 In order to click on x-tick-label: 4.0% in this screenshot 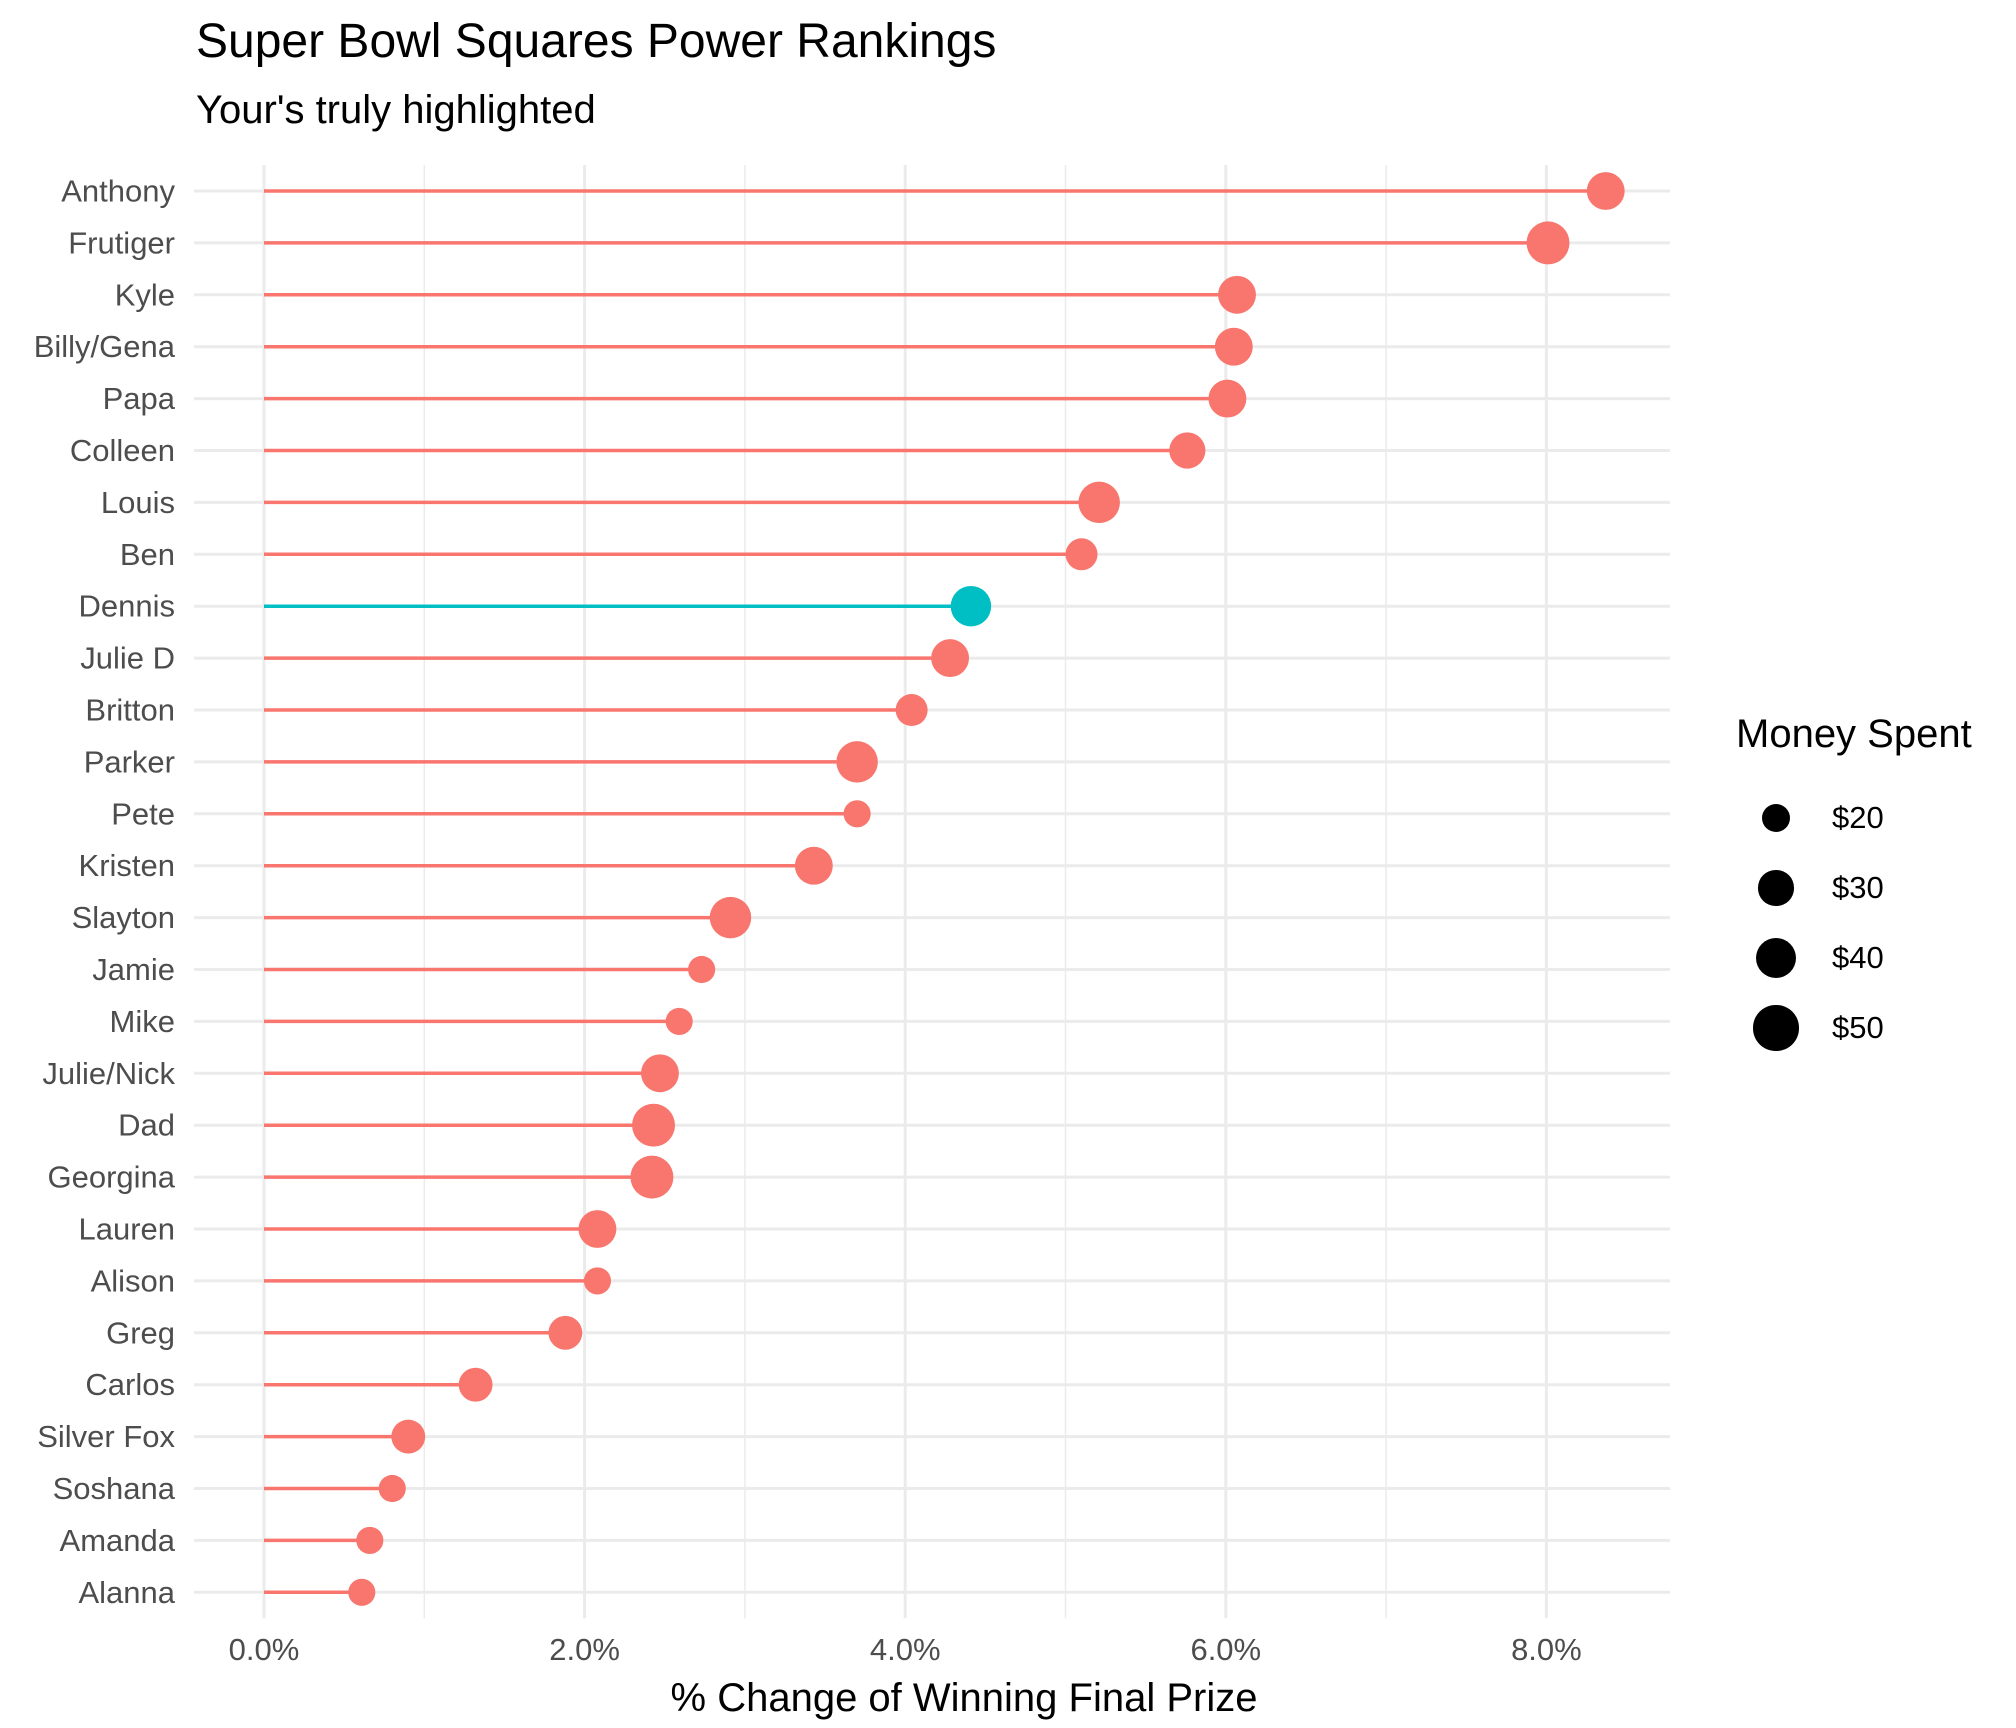, I will do `click(905, 1649)`.